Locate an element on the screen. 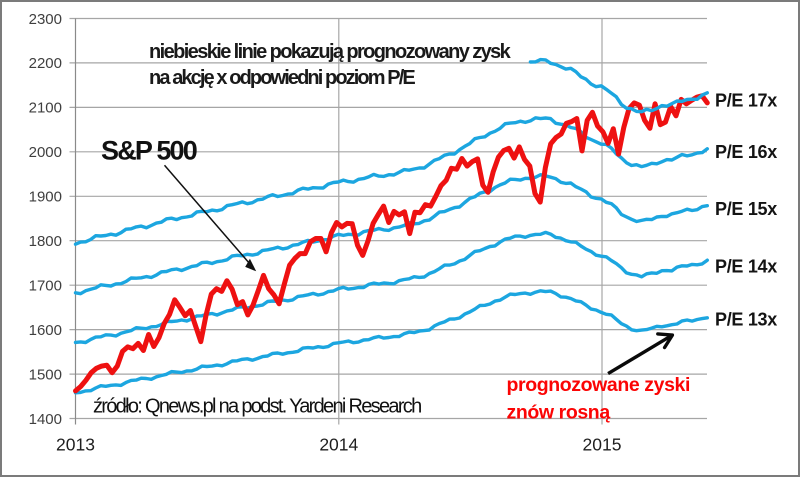 This screenshot has width=800, height=477. svg-text: P/E 13x is located at coordinates (746, 319).